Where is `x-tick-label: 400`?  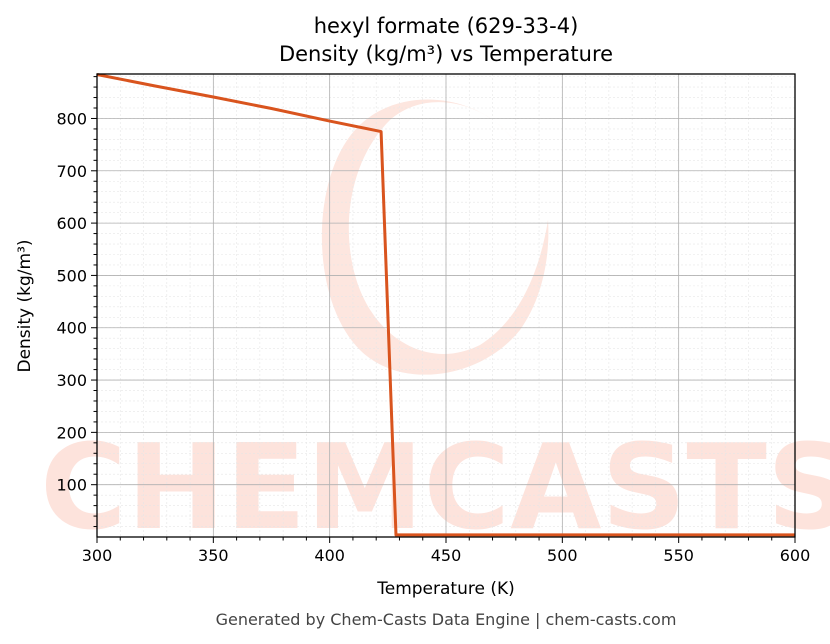 x-tick-label: 400 is located at coordinates (329, 555).